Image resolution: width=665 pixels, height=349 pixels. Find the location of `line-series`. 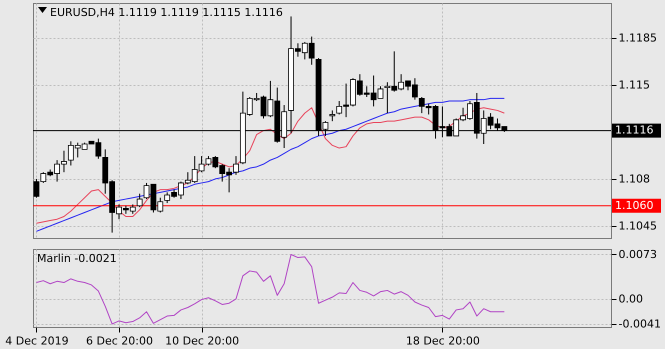

line-series is located at coordinates (270, 289).